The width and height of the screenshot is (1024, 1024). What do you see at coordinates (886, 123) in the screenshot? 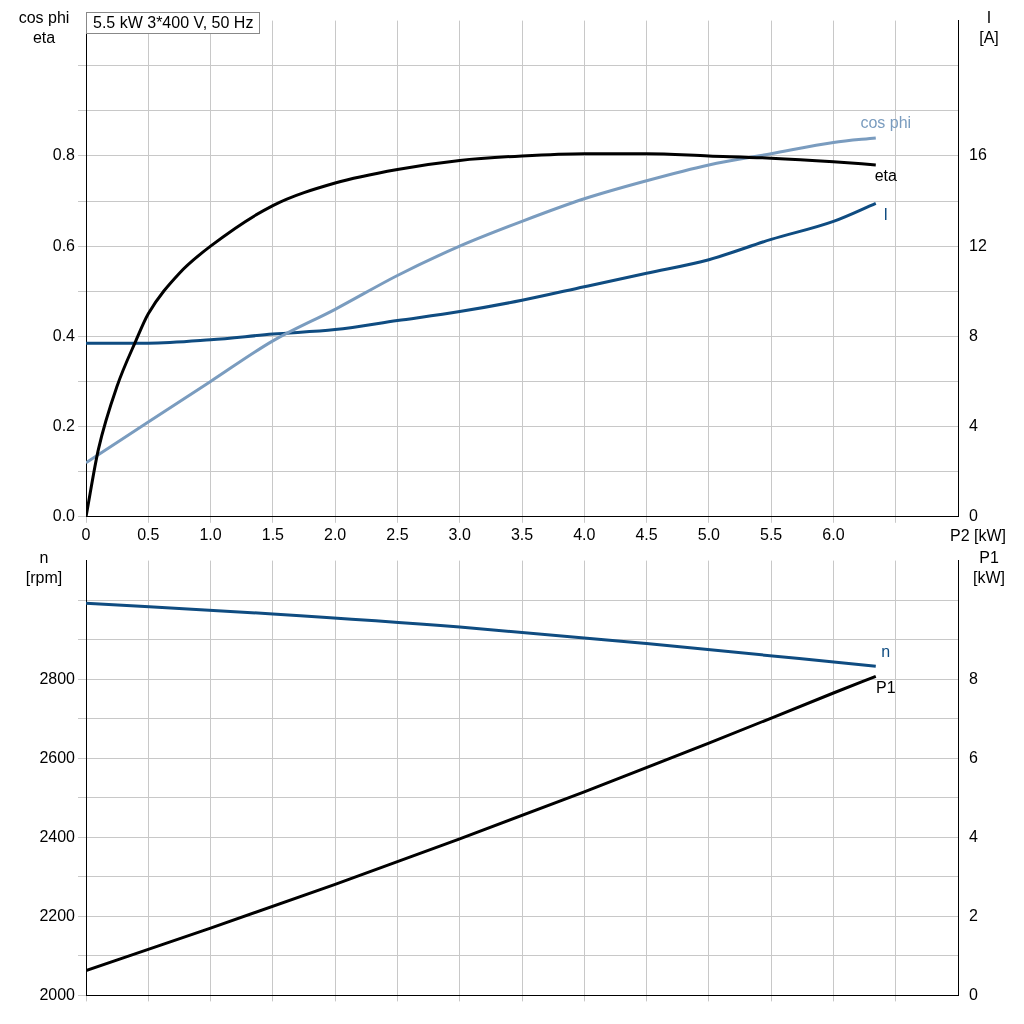
I see `series-label: cos phi` at bounding box center [886, 123].